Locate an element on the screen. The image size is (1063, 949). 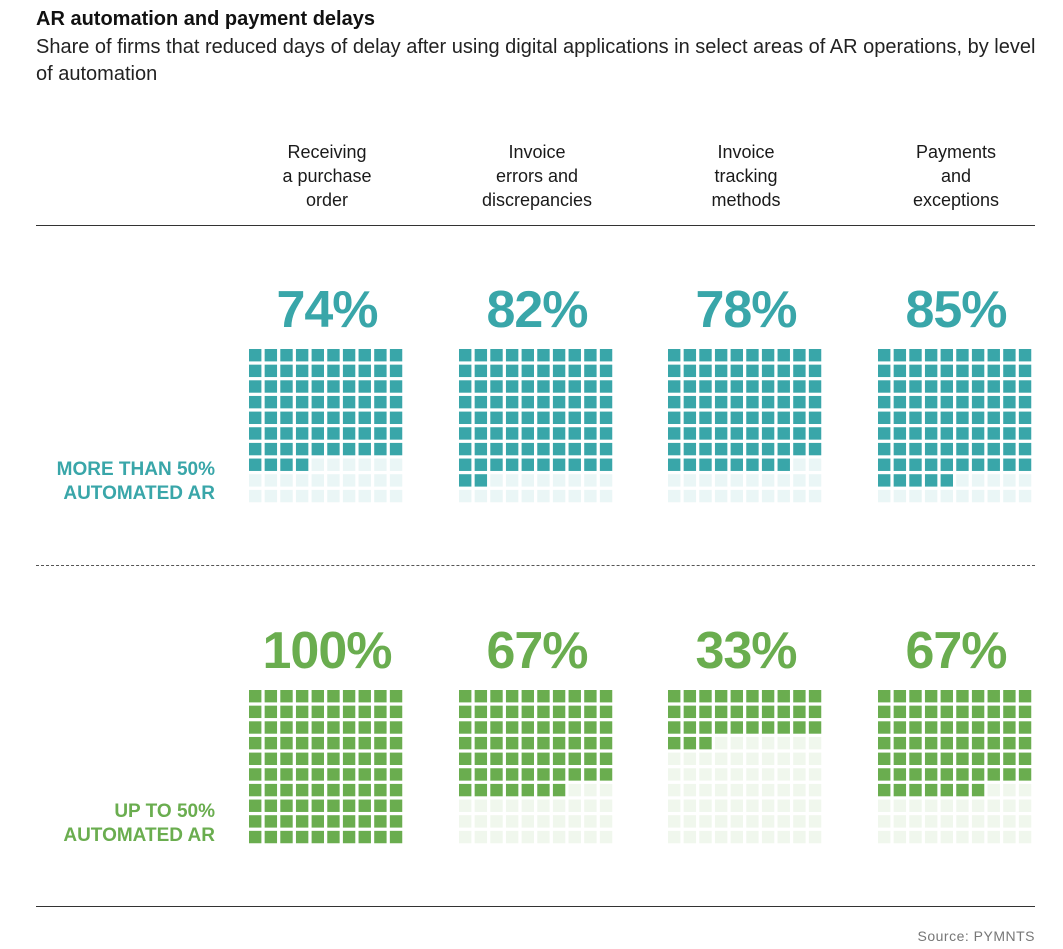
waffle-high-invoice-errors is located at coordinates (536, 426).